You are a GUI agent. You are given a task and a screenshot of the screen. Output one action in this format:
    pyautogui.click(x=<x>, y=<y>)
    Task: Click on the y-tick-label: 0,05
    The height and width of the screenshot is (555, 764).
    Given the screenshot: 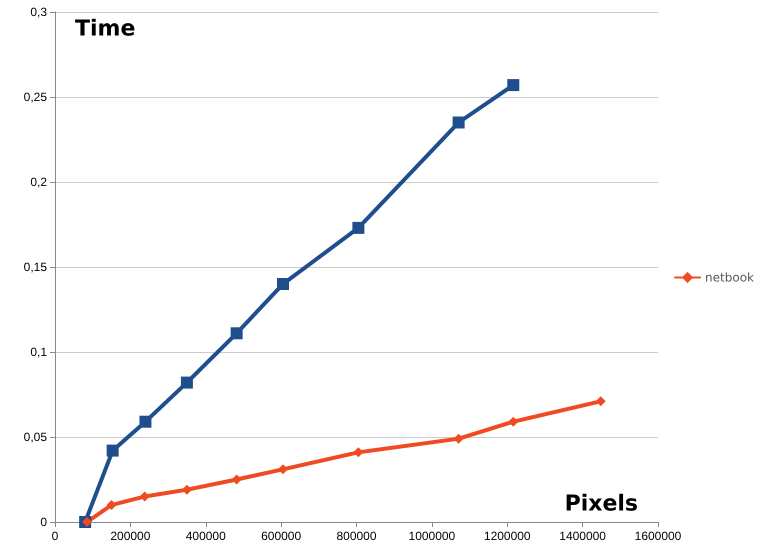 What is the action you would take?
    pyautogui.click(x=36, y=437)
    